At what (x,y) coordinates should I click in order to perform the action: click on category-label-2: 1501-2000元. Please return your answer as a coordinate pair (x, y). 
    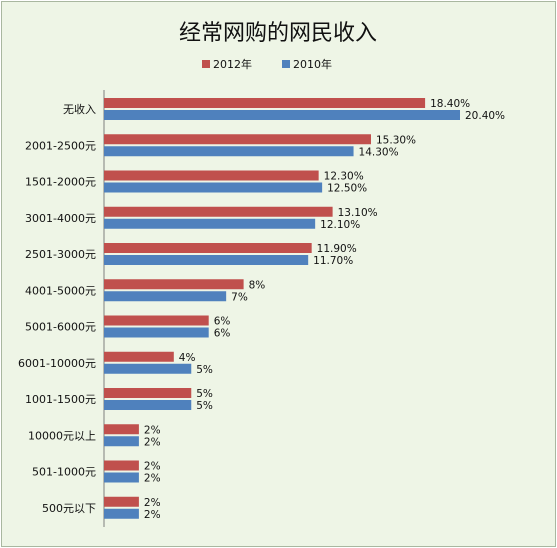
    Looking at the image, I should click on (60, 182).